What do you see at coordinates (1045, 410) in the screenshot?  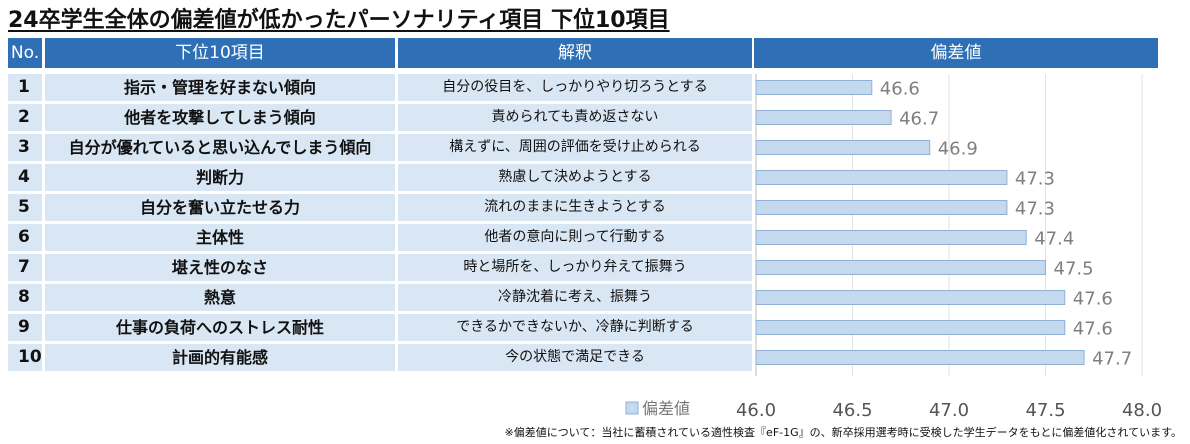 I see `x-tick-label: 47.5` at bounding box center [1045, 410].